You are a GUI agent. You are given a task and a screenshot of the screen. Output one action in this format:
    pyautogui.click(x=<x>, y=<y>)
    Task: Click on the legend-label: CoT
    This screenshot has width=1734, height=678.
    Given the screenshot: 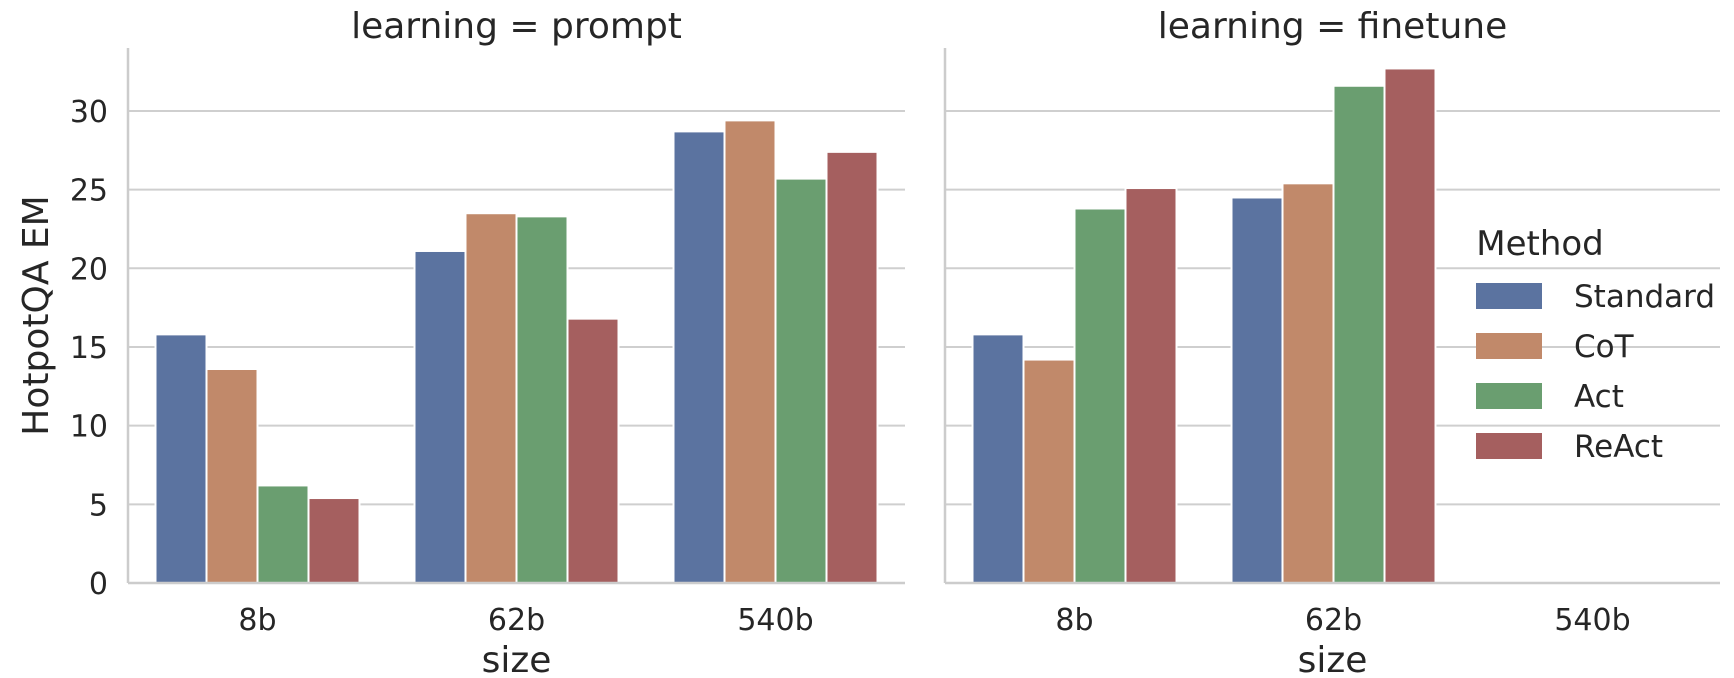 What is the action you would take?
    pyautogui.click(x=1604, y=347)
    